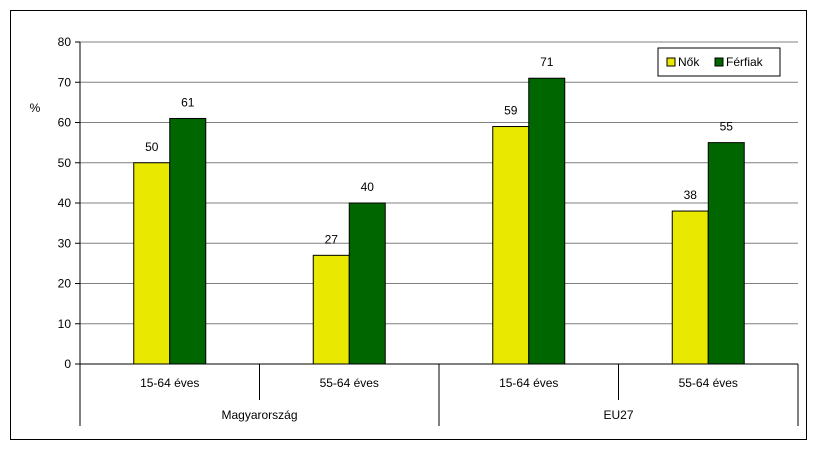  I want to click on data-label: 61, so click(188, 102).